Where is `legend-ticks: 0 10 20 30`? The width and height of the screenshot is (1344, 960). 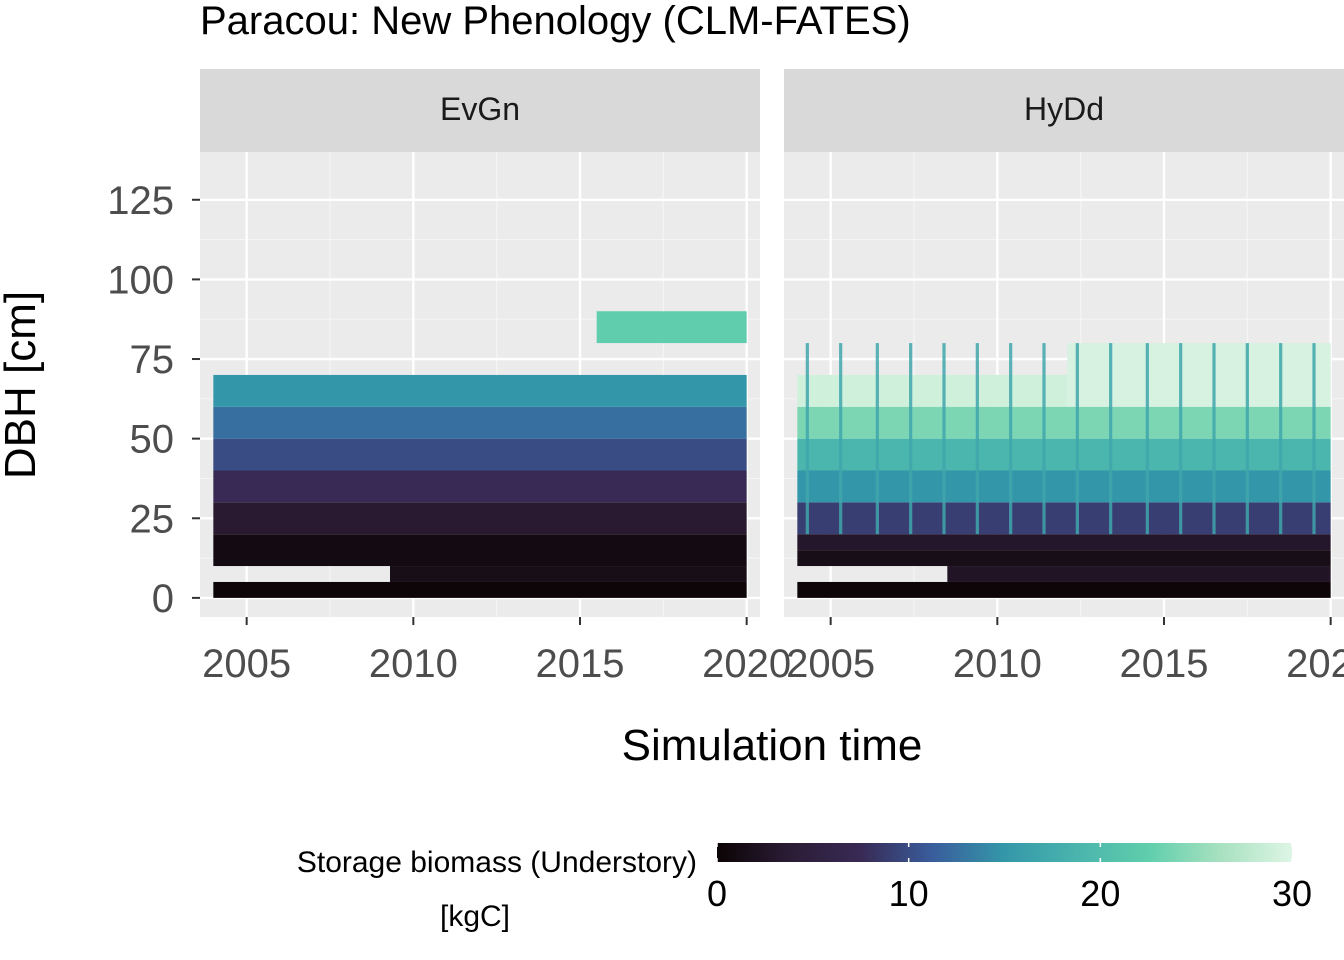 legend-ticks: 0 10 20 30 is located at coordinates (1009, 878).